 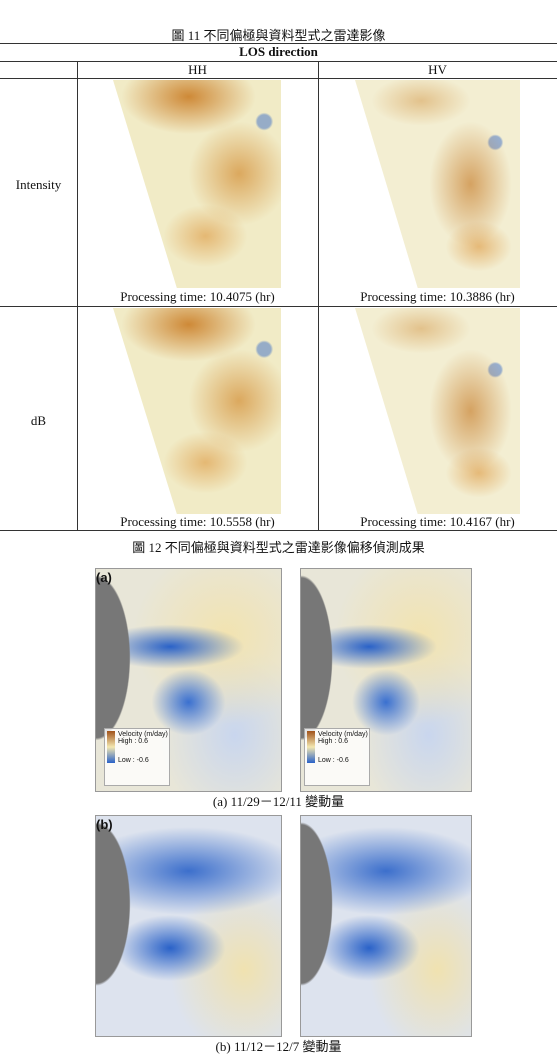 I want to click on cell-text: Processing time: 10.4167 (hr), so click(x=437, y=521).